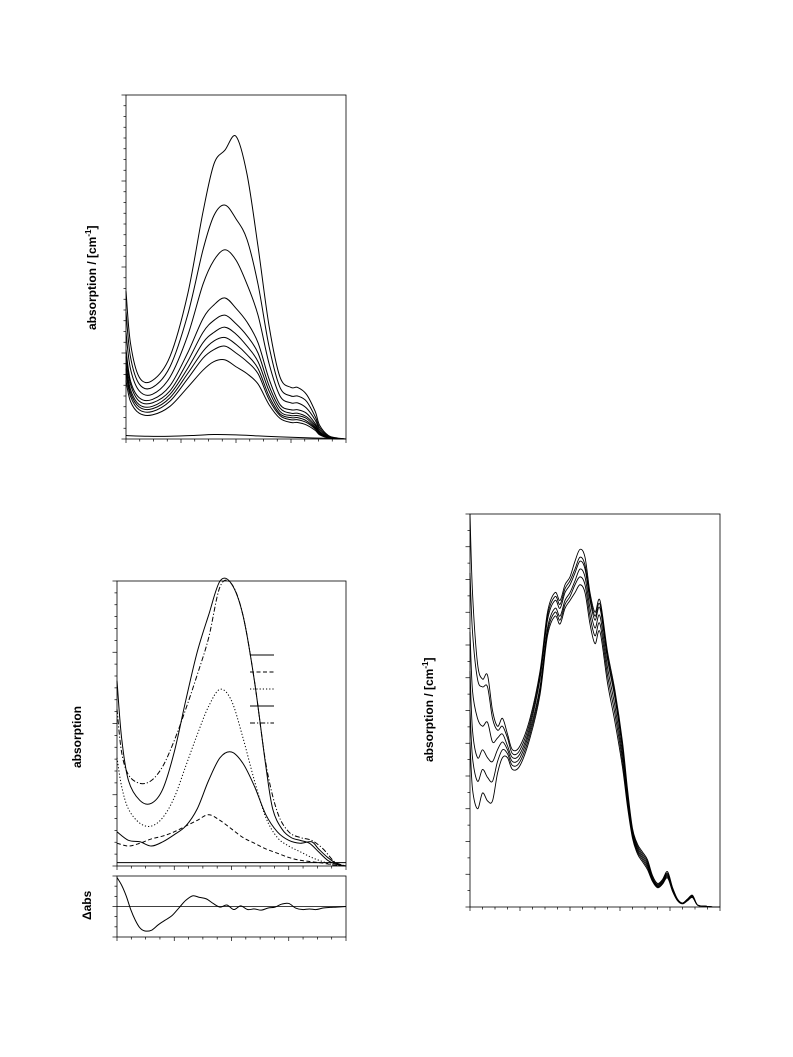  I want to click on chart-1-y-axis-label-text: absorption / [cm, so click(92, 283).